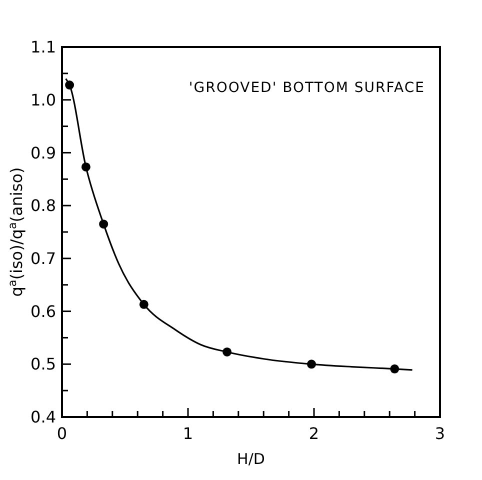 The height and width of the screenshot is (480, 482). I want to click on x-tick-label: 0, so click(62, 433).